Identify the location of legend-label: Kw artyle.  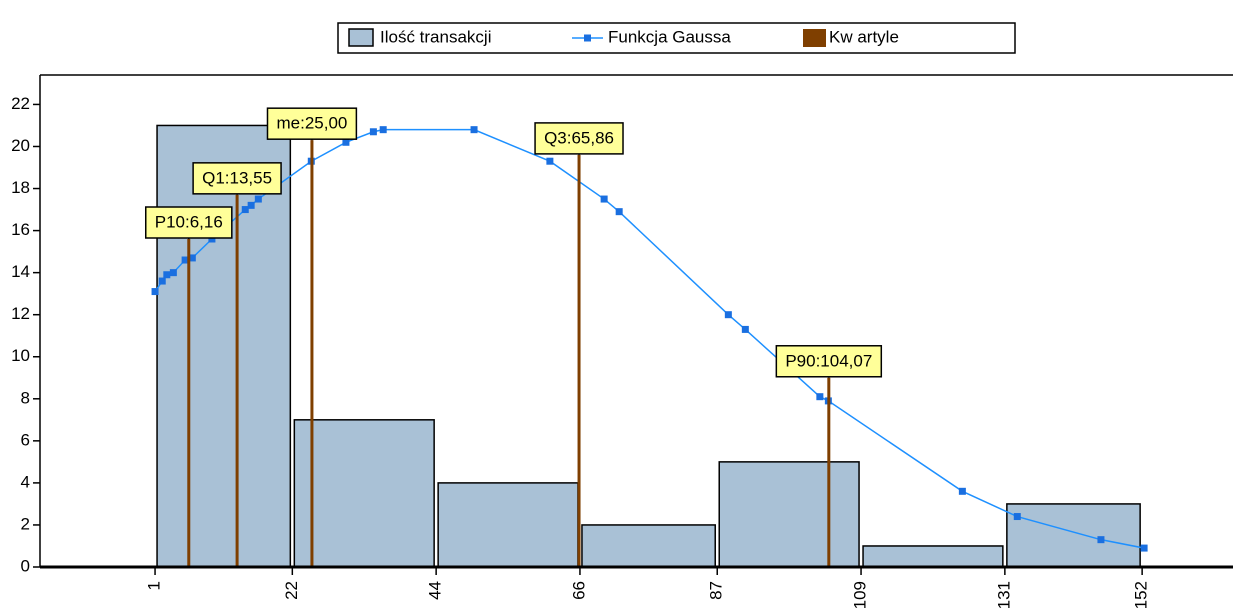
(864, 36).